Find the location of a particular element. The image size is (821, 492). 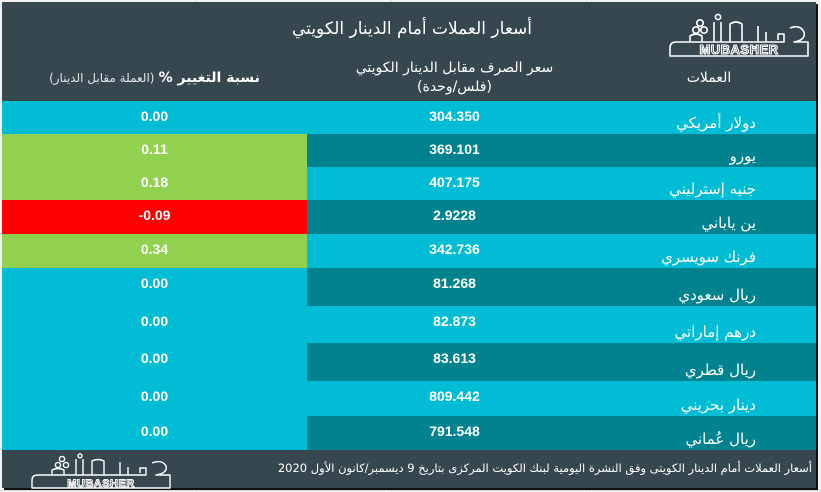

change-cell: 0.11 is located at coordinates (154, 150).